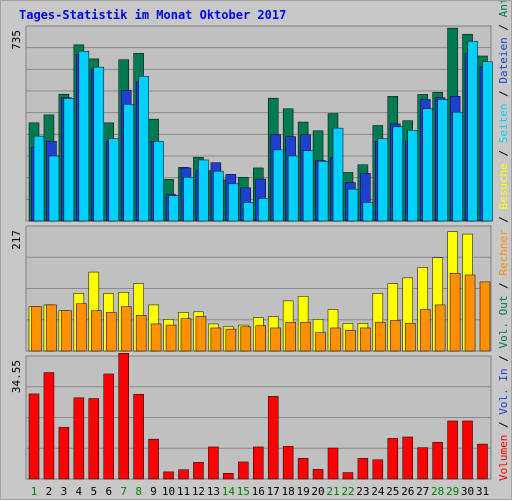 This screenshot has height=501, width=512. I want to click on x-tick-label: 31, so click(482, 491).